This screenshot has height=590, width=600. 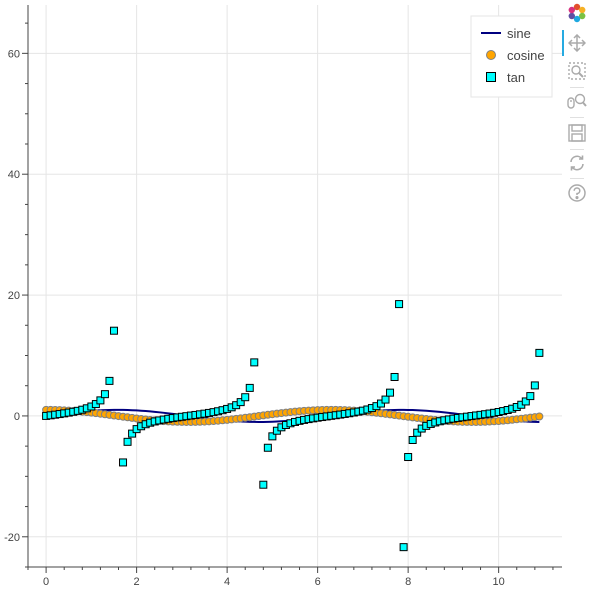 I want to click on legend-label-tan: tan, so click(x=516, y=77).